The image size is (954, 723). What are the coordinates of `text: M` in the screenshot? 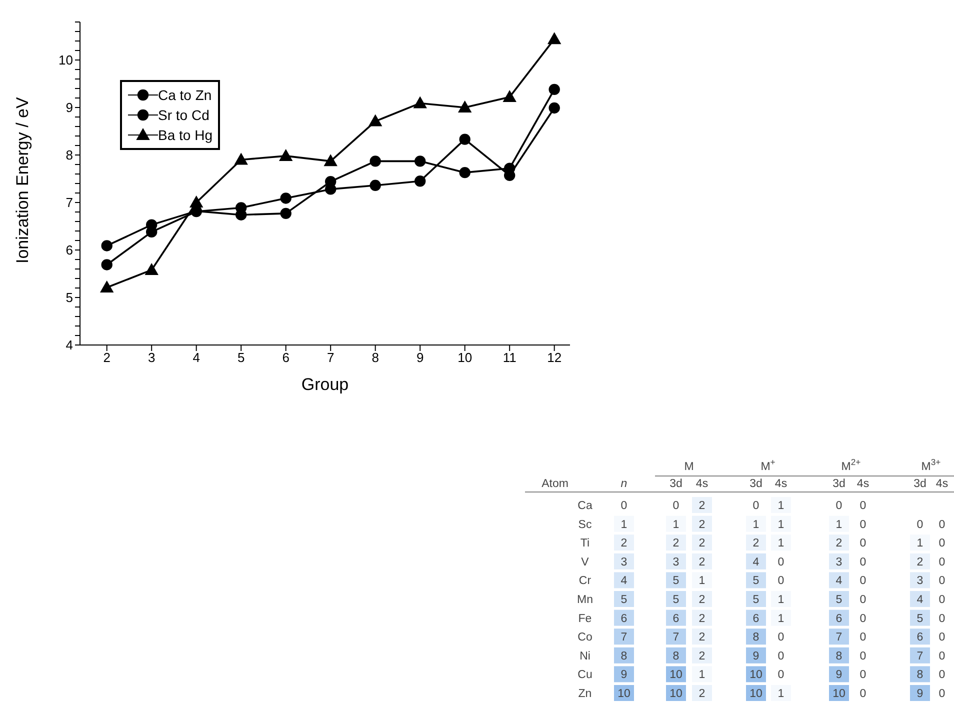 It's located at (689, 467).